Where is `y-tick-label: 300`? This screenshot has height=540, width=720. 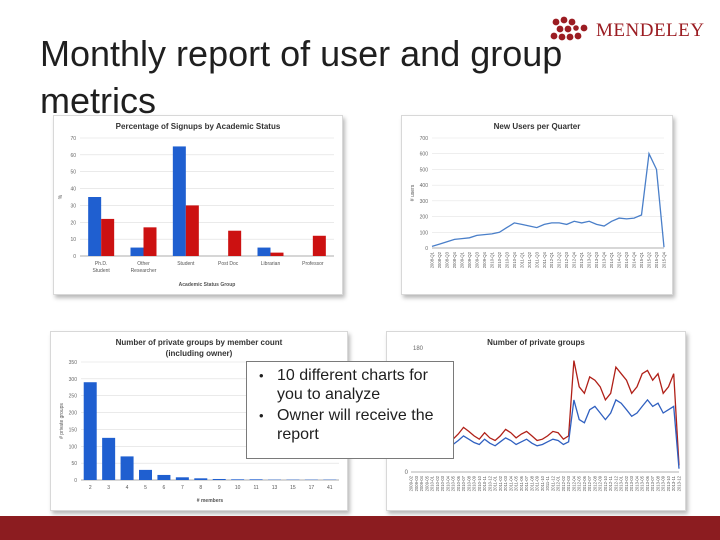 y-tick-label: 300 is located at coordinates (424, 202).